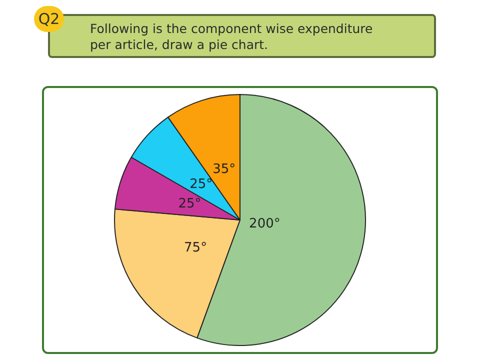  Describe the element at coordinates (49, 19) in the screenshot. I see `text: Q2` at that location.